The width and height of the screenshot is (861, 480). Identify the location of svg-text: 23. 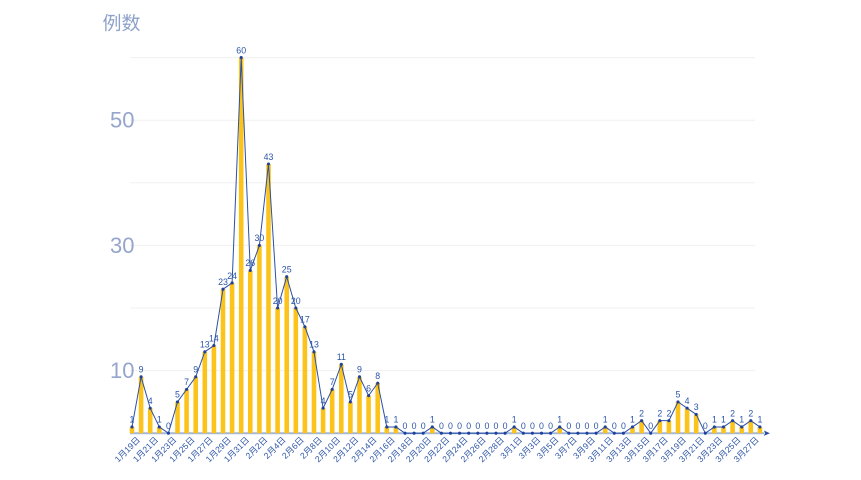
(223, 282).